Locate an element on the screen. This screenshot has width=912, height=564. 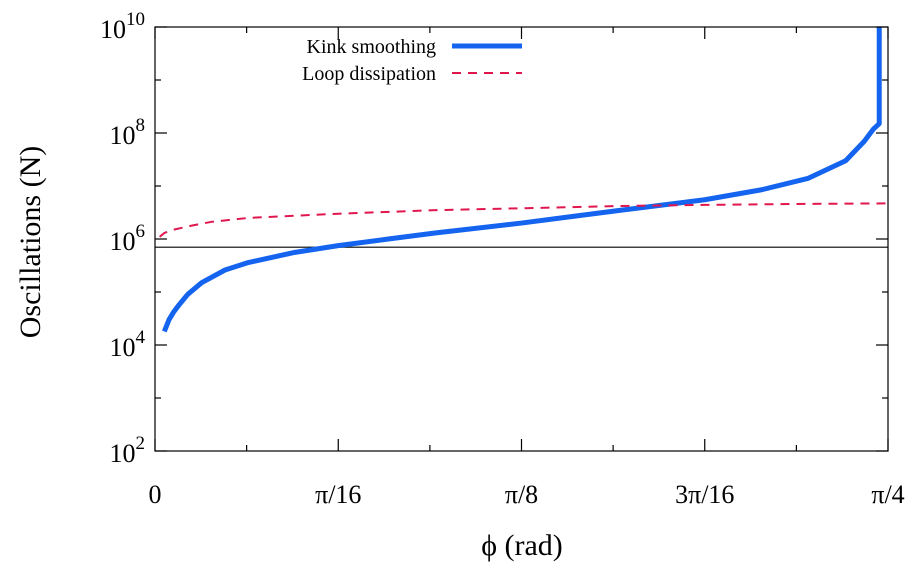
y-axis-title: Oscillations (N) is located at coordinates (30, 242).